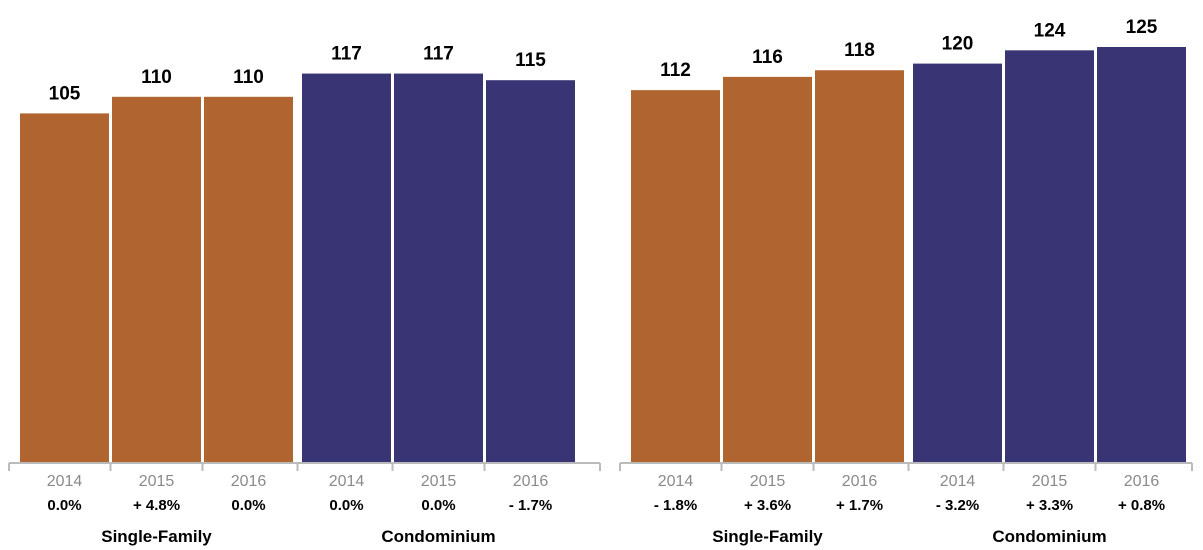 This screenshot has width=1203, height=550. I want to click on data-label: 125, so click(1142, 27).